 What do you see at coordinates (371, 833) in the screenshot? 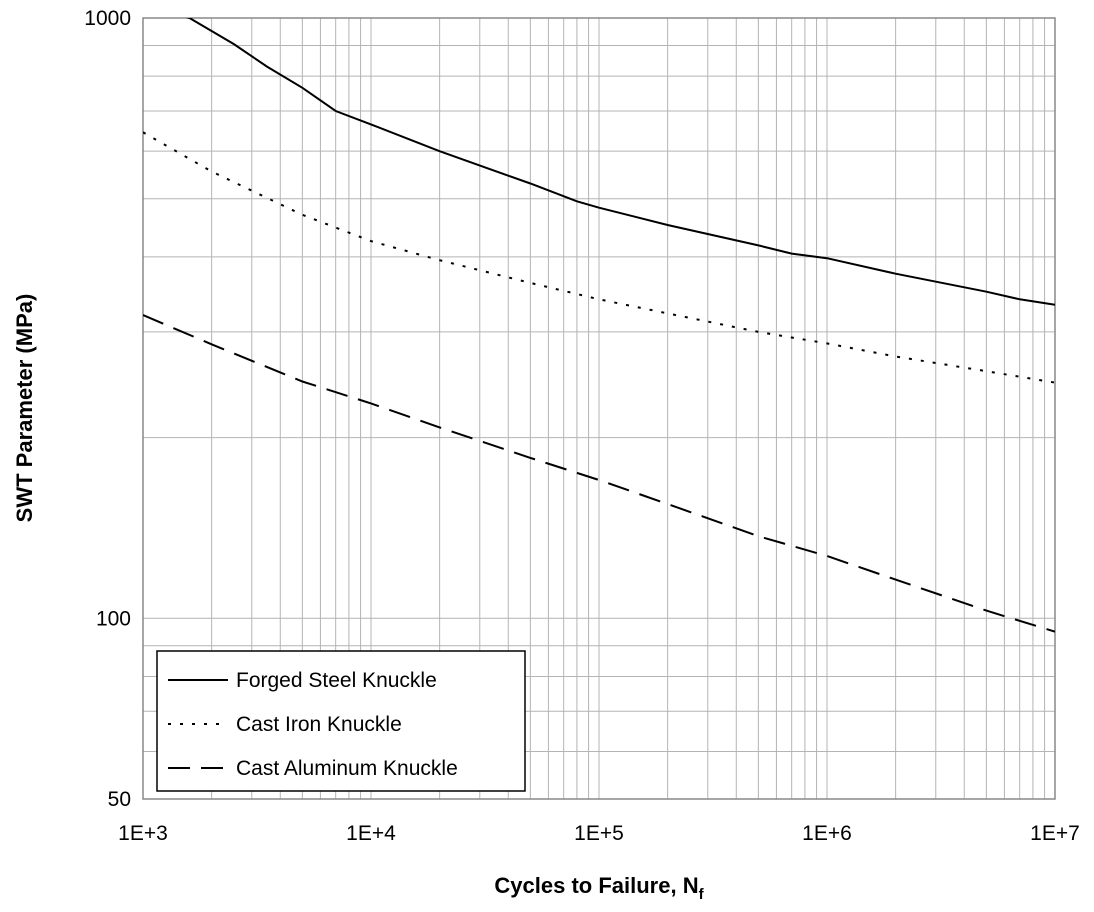
I see `x-tick-label: 1E+4` at bounding box center [371, 833].